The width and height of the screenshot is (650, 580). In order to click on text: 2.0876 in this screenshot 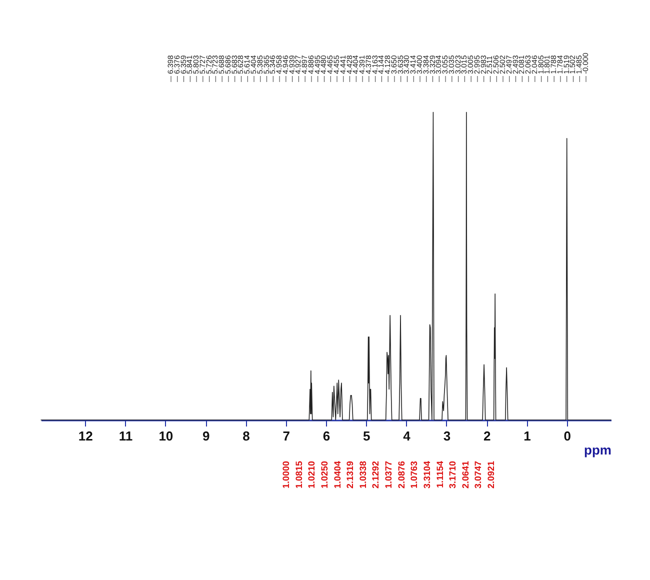, I will do `click(401, 475)`.